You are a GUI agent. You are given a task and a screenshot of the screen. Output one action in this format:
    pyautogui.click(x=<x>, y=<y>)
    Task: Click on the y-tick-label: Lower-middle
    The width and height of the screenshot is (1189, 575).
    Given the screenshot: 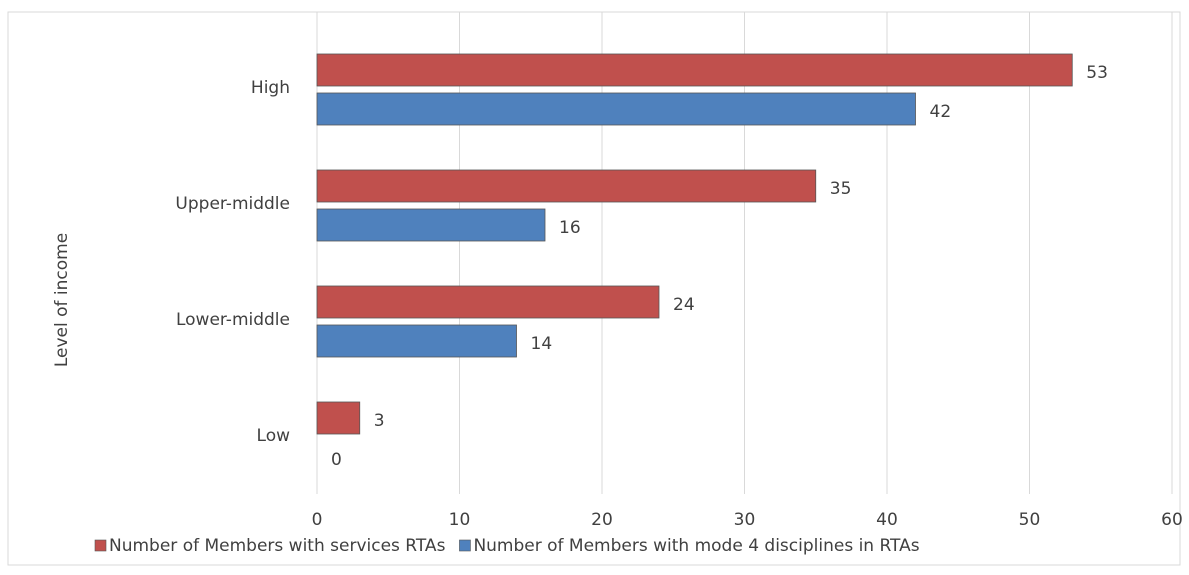 What is the action you would take?
    pyautogui.click(x=233, y=320)
    